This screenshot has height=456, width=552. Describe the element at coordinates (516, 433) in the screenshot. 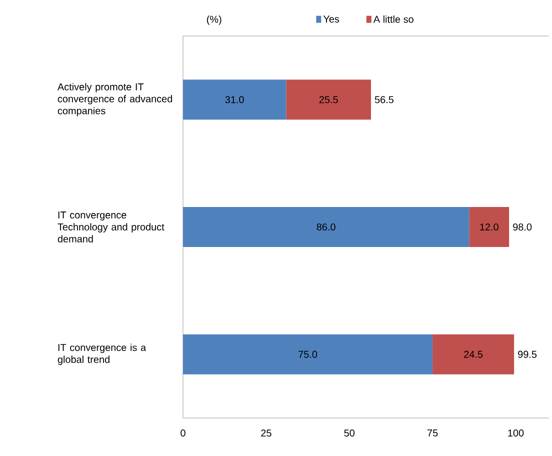

I see `x-tick-label: 100` at that location.